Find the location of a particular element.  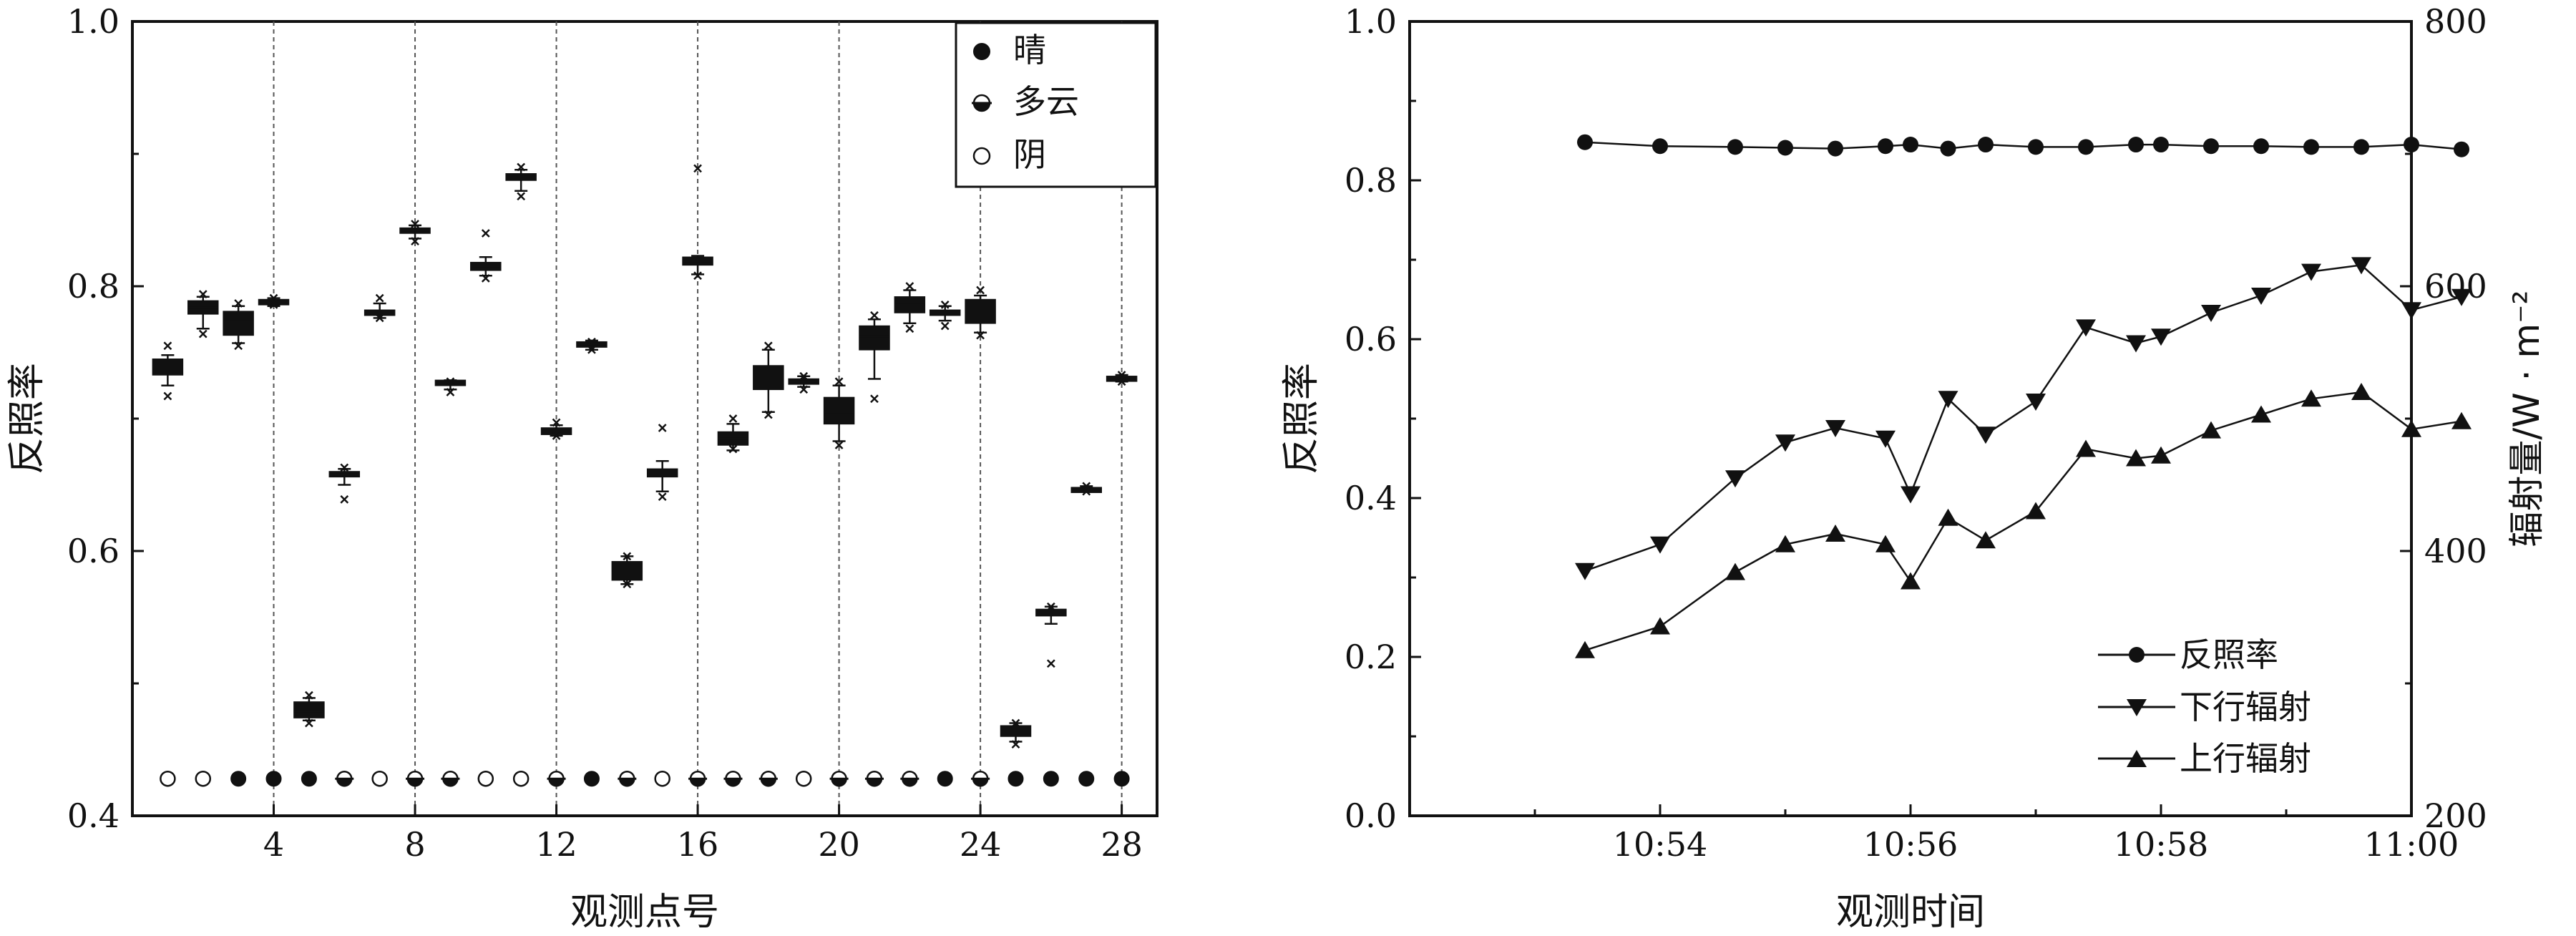

legend-label-cloudy: 多云 is located at coordinates (1046, 101).